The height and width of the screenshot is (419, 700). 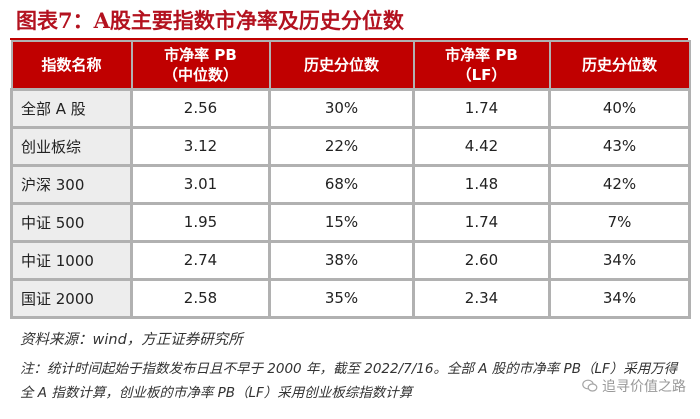 I want to click on pb-median-cell: 2.56, so click(x=200, y=108).